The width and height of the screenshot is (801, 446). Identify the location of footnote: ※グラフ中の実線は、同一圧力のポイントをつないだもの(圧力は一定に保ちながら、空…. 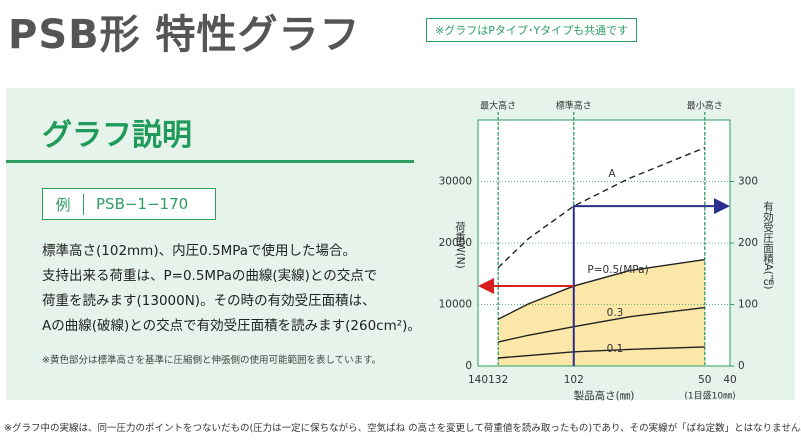
(402, 428).